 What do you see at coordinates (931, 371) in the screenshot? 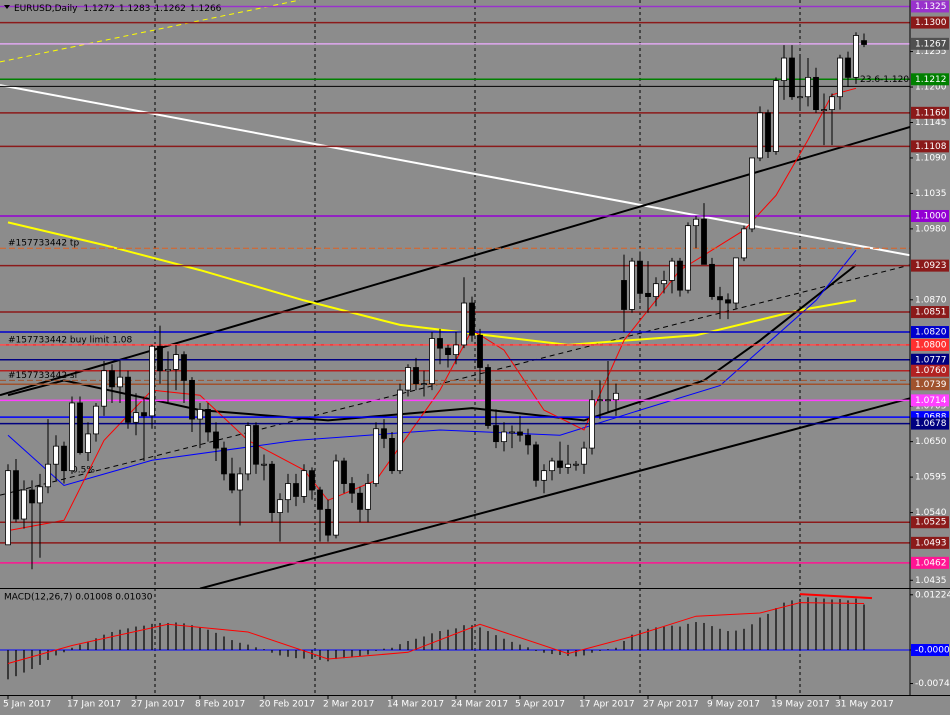
I see `level-label: 1.0760` at bounding box center [931, 371].